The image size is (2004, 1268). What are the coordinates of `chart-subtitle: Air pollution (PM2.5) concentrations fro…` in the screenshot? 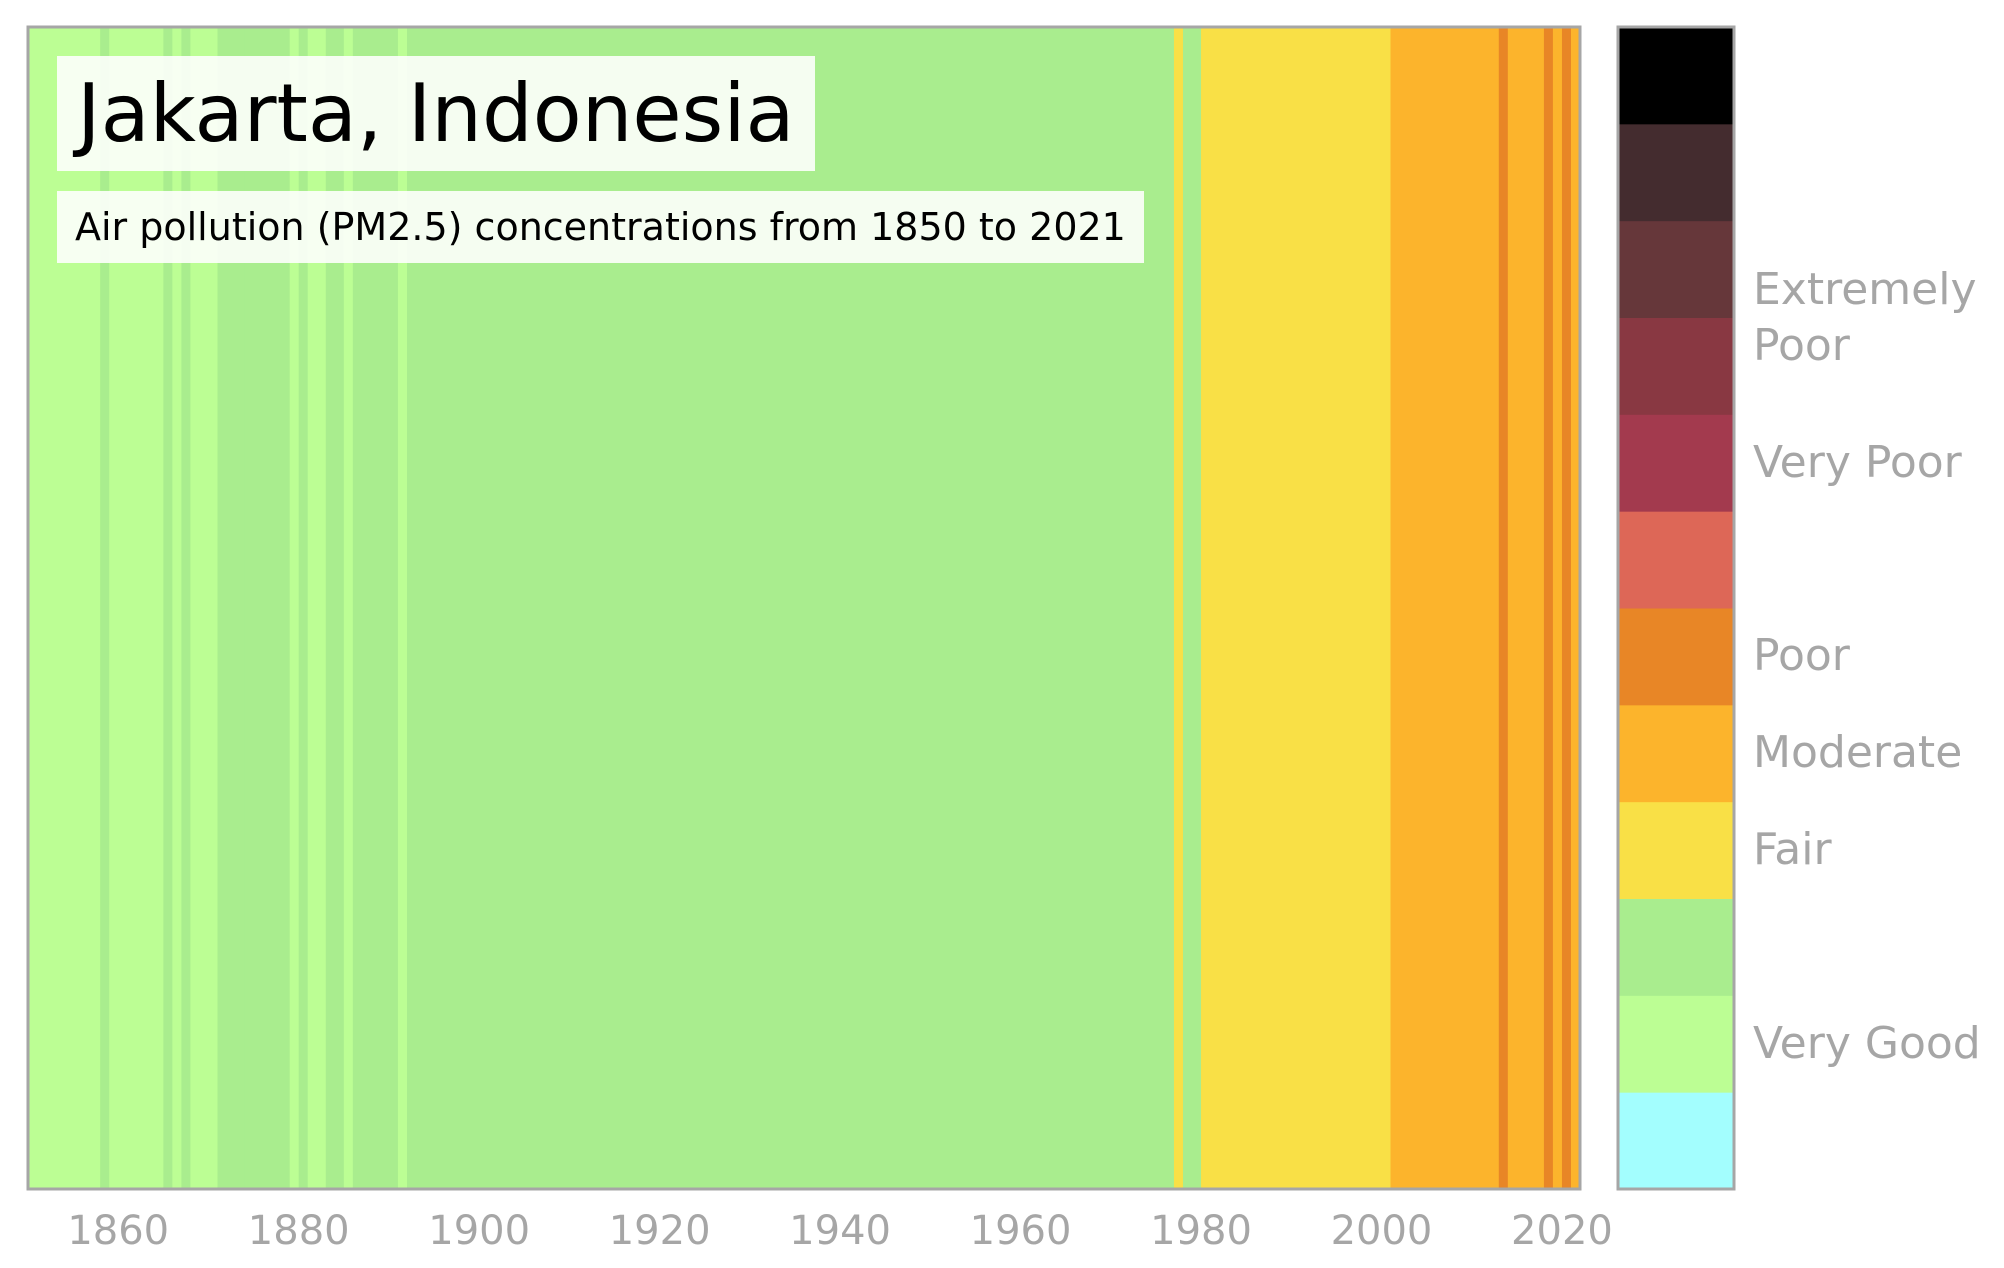 It's located at (600, 227).